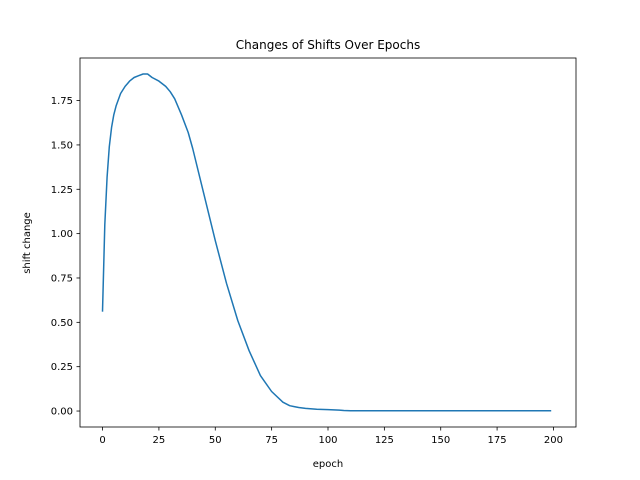  Describe the element at coordinates (62, 367) in the screenshot. I see `y-tick-label: 0.25` at that location.